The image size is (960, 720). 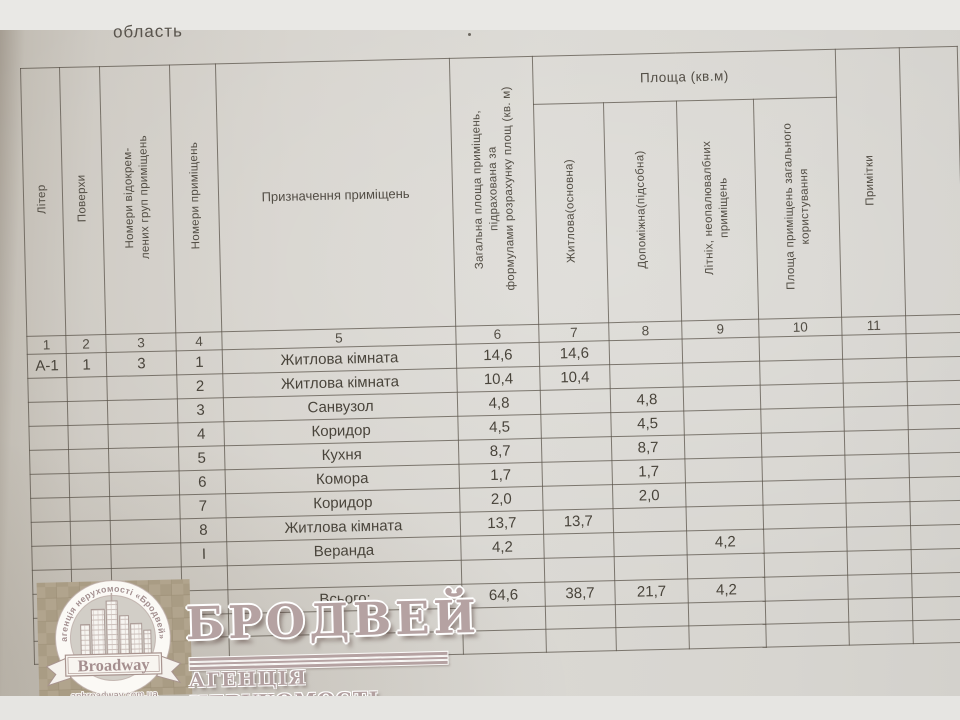 I want to click on table-cell: 5, so click(x=202, y=458).